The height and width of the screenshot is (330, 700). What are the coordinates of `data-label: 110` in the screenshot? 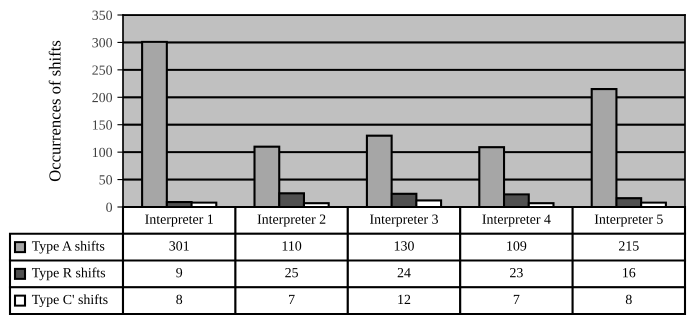 It's located at (292, 246).